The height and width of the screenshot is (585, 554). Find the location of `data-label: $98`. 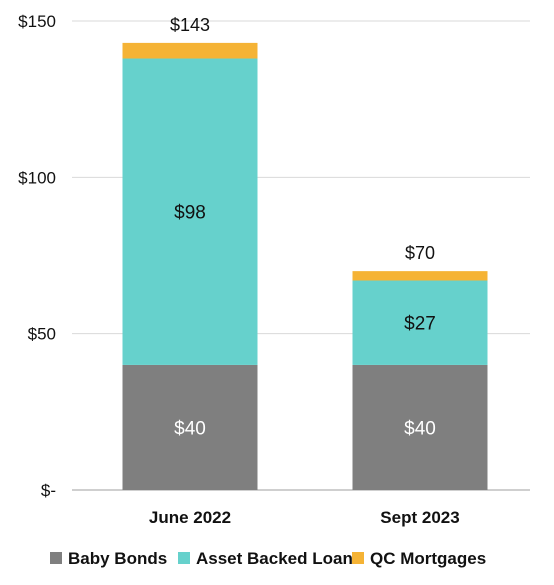

data-label: $98 is located at coordinates (190, 213).